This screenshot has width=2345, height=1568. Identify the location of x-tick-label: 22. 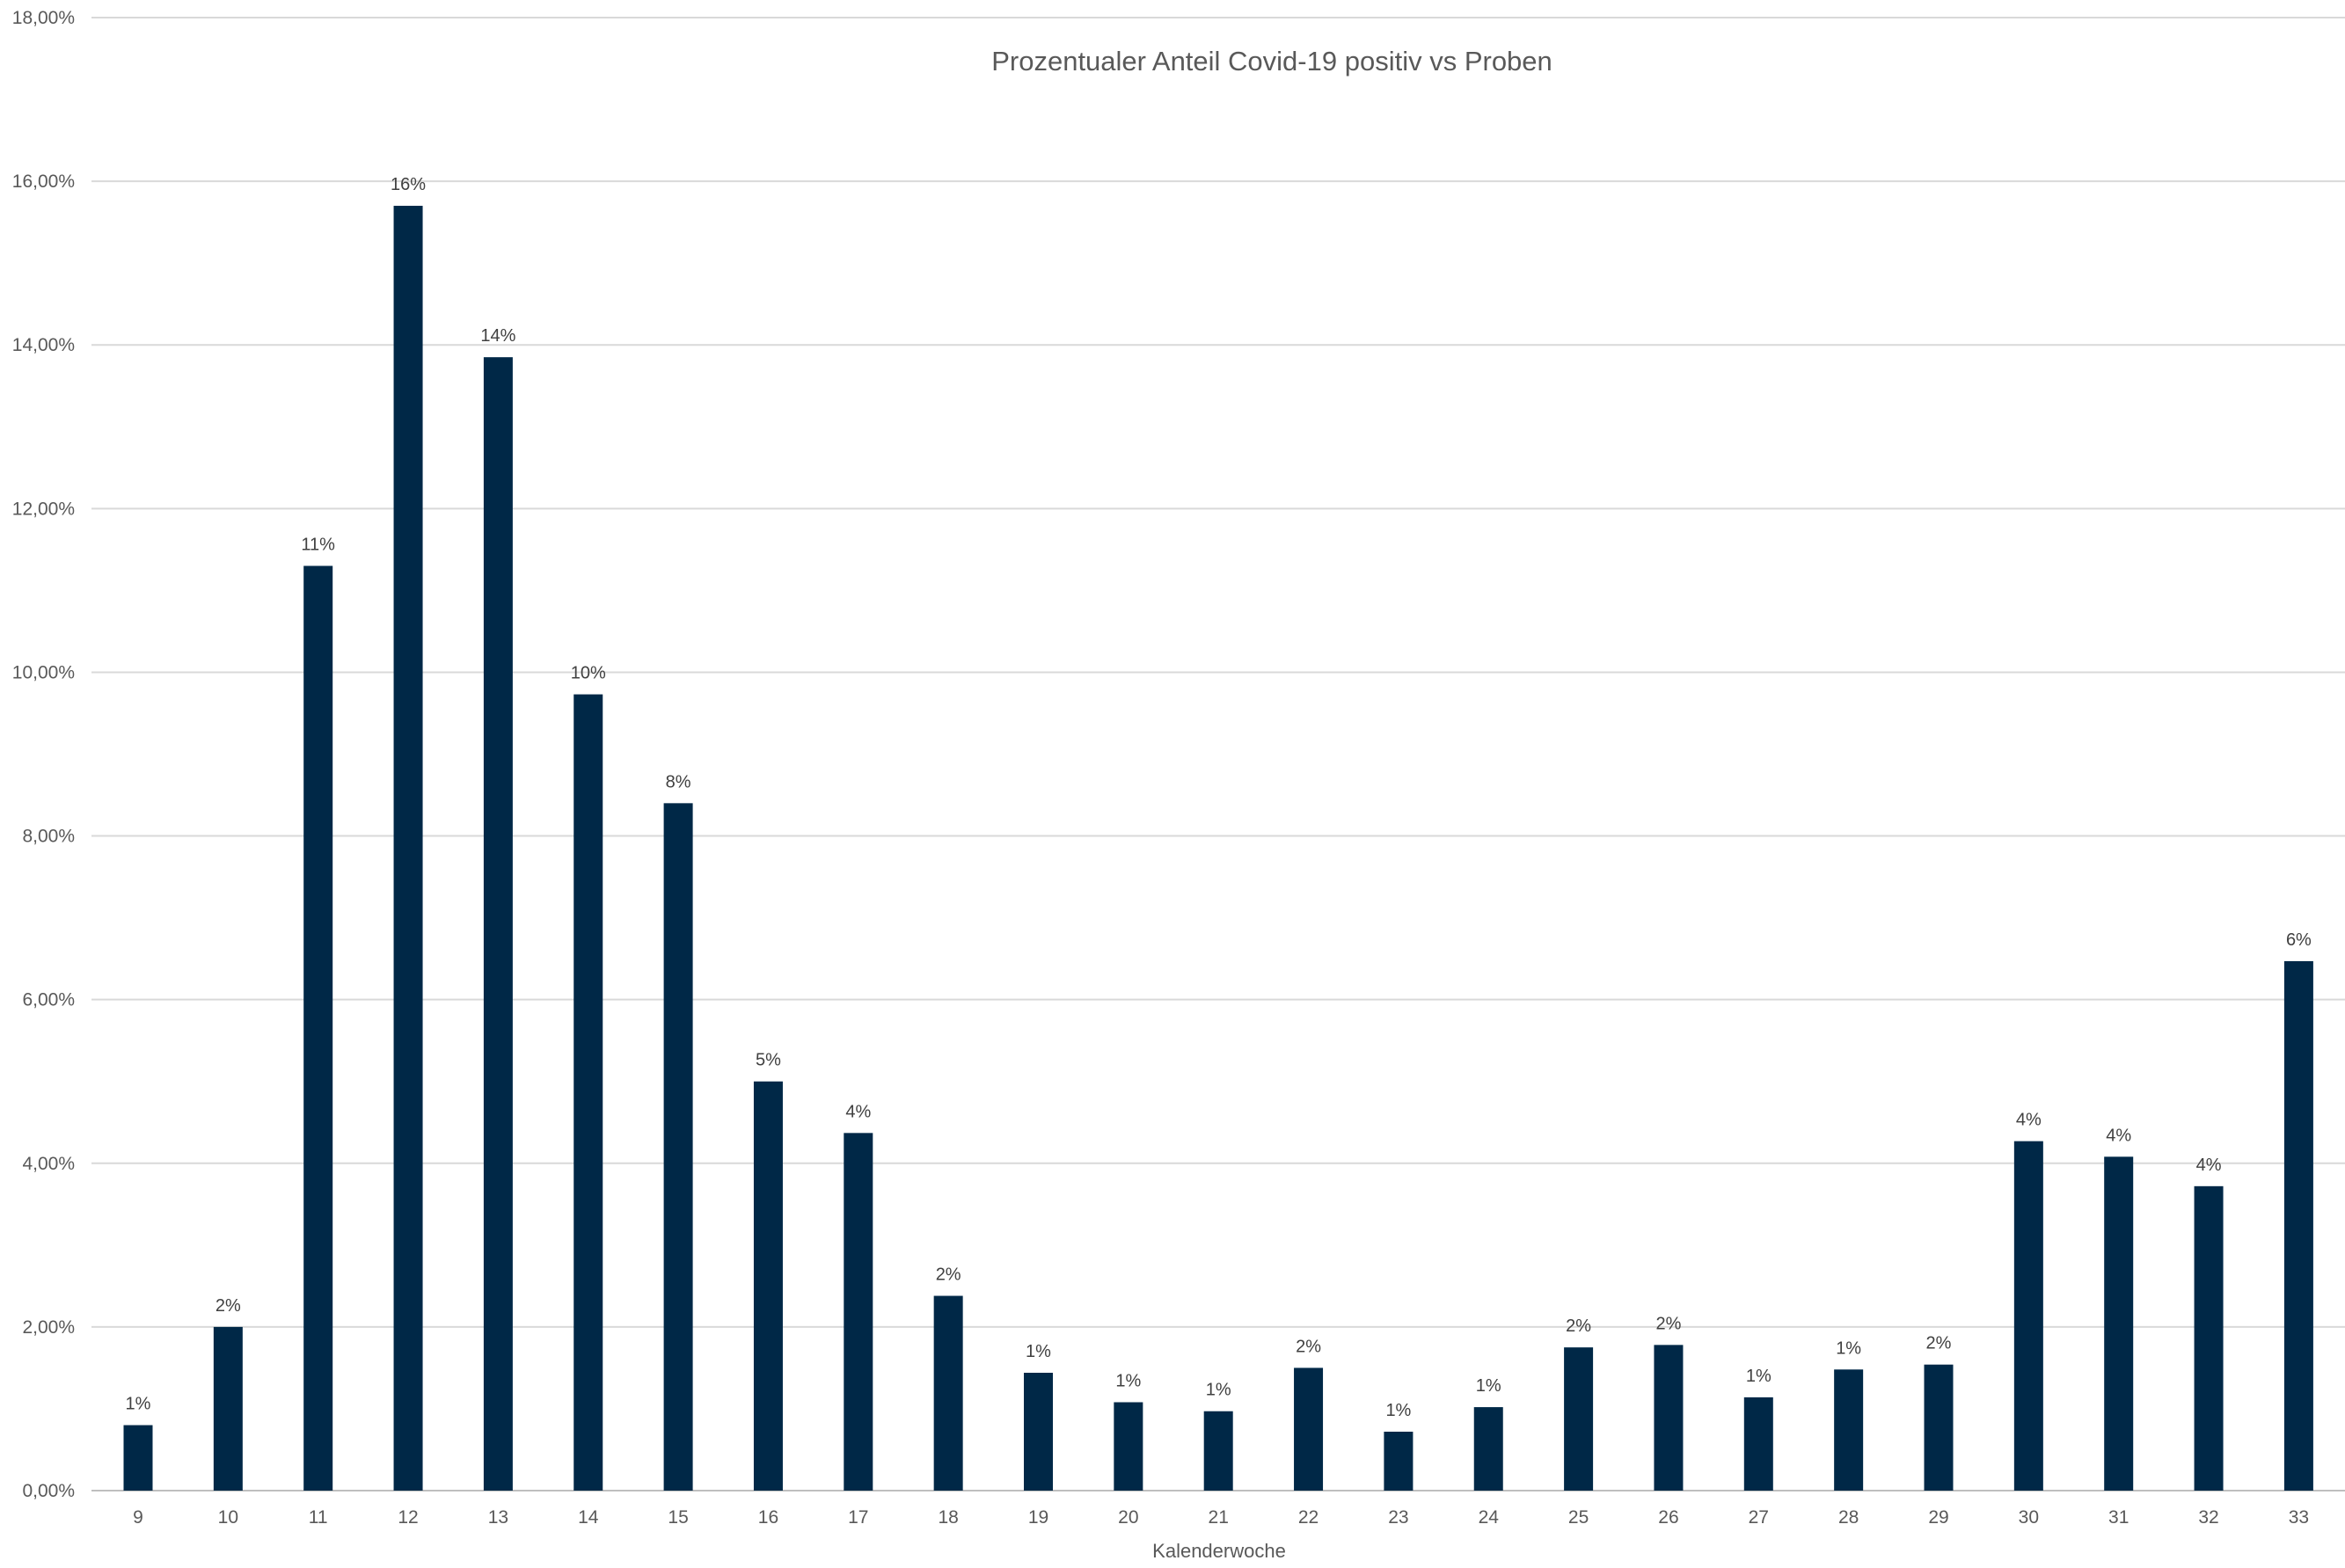
(1308, 1517).